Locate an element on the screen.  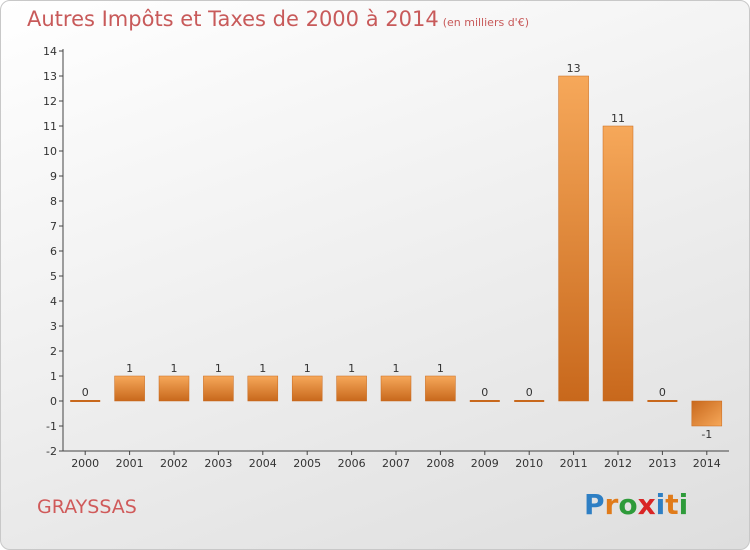
y-tick-label: -1 is located at coordinates (51, 426).